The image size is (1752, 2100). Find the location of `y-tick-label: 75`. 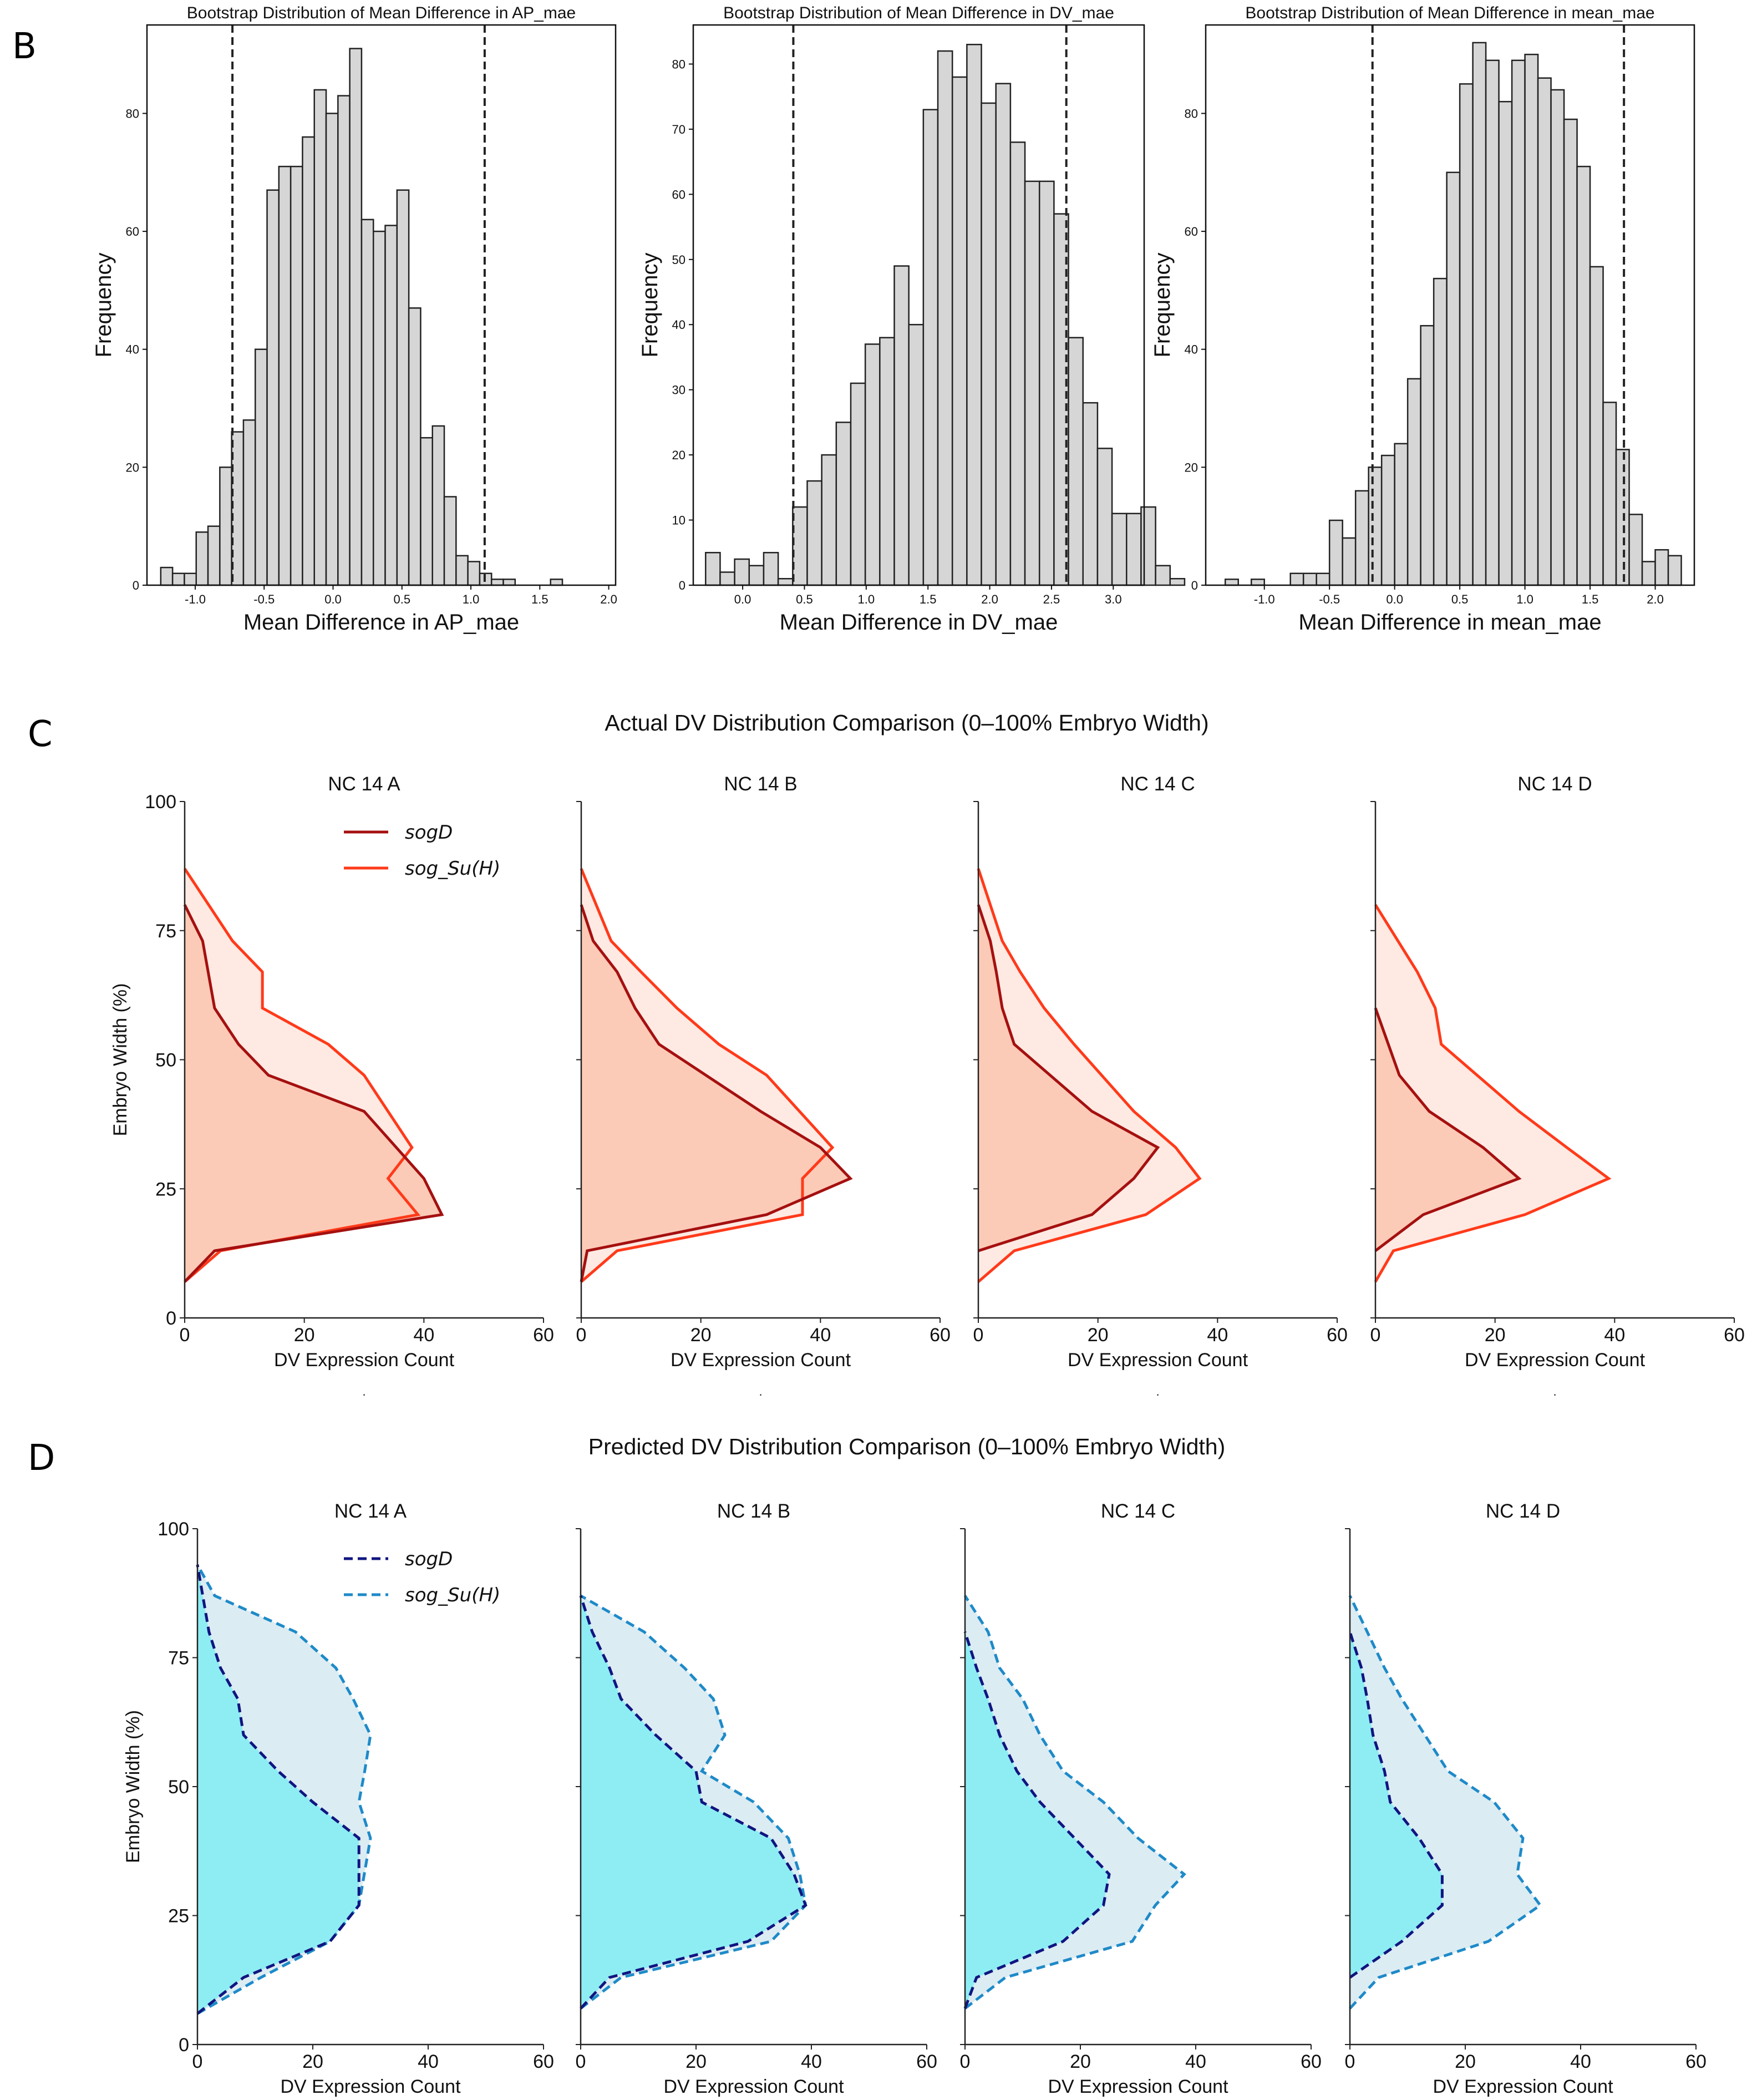

y-tick-label: 75 is located at coordinates (165, 931).